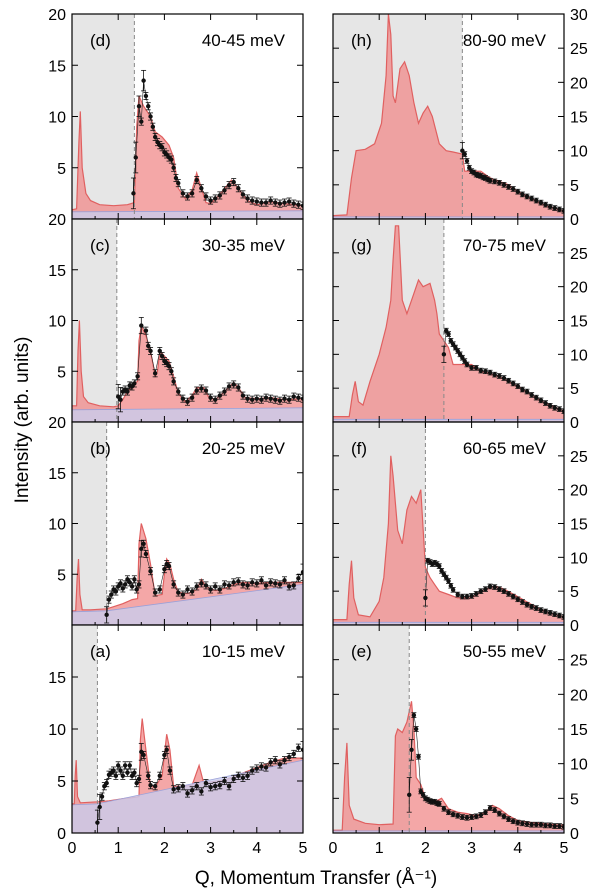  Describe the element at coordinates (244, 448) in the screenshot. I see `energy-range-label: 20-25 meV` at that location.